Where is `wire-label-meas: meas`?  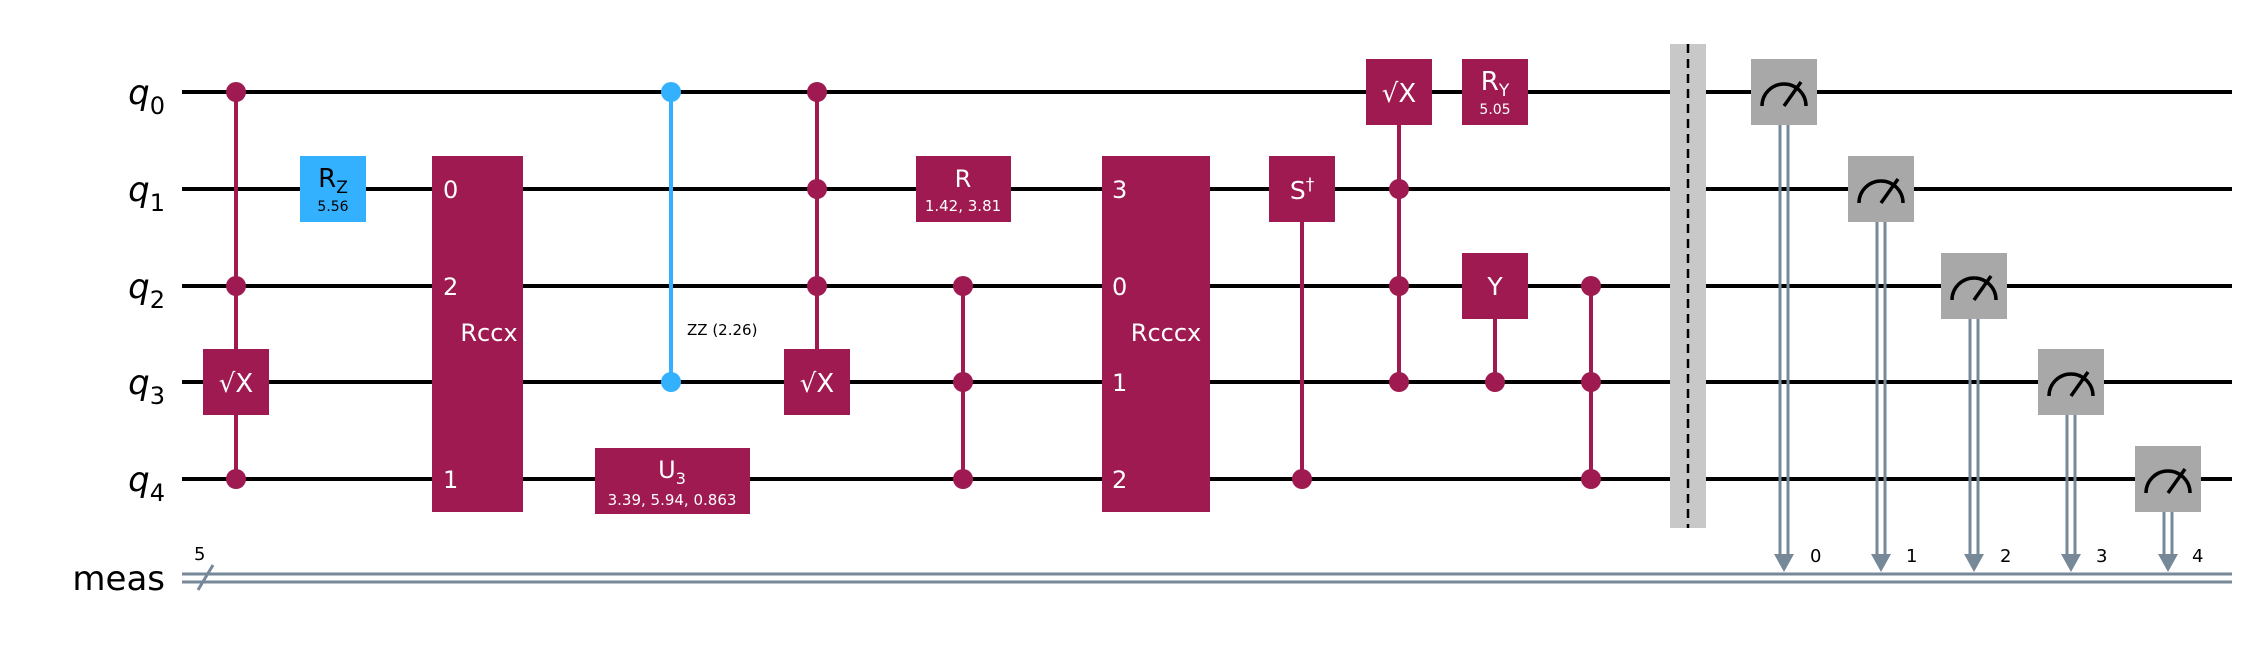
wire-label-meas: meas is located at coordinates (118, 579).